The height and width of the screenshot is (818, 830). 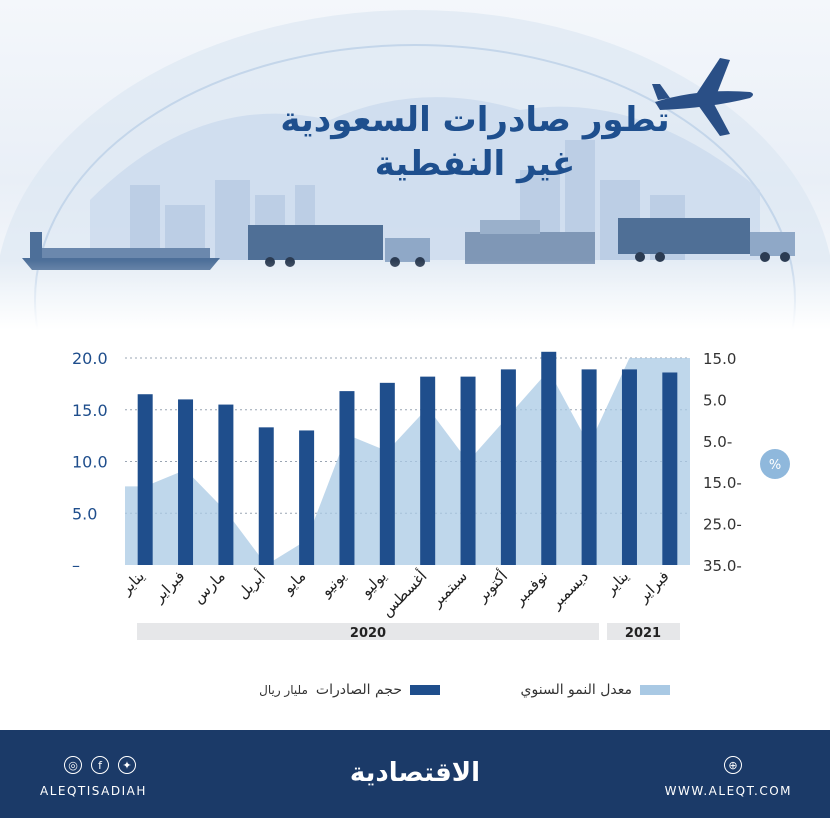 I want to click on right-tick-label: 35.0-, so click(x=722, y=566).